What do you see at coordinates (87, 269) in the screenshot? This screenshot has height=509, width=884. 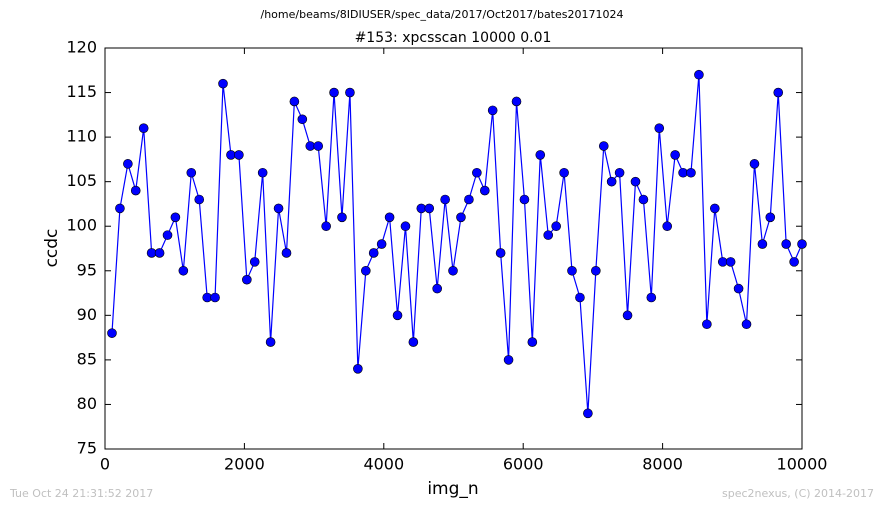 I see `y-tick-label: 95` at bounding box center [87, 269].